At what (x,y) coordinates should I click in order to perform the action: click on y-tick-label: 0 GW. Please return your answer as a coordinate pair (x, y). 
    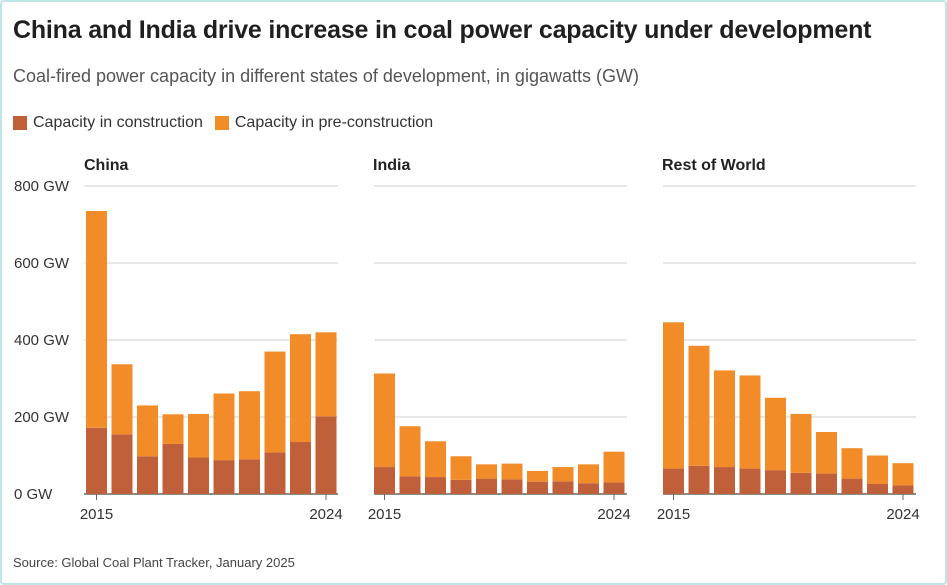
    Looking at the image, I should click on (33, 494).